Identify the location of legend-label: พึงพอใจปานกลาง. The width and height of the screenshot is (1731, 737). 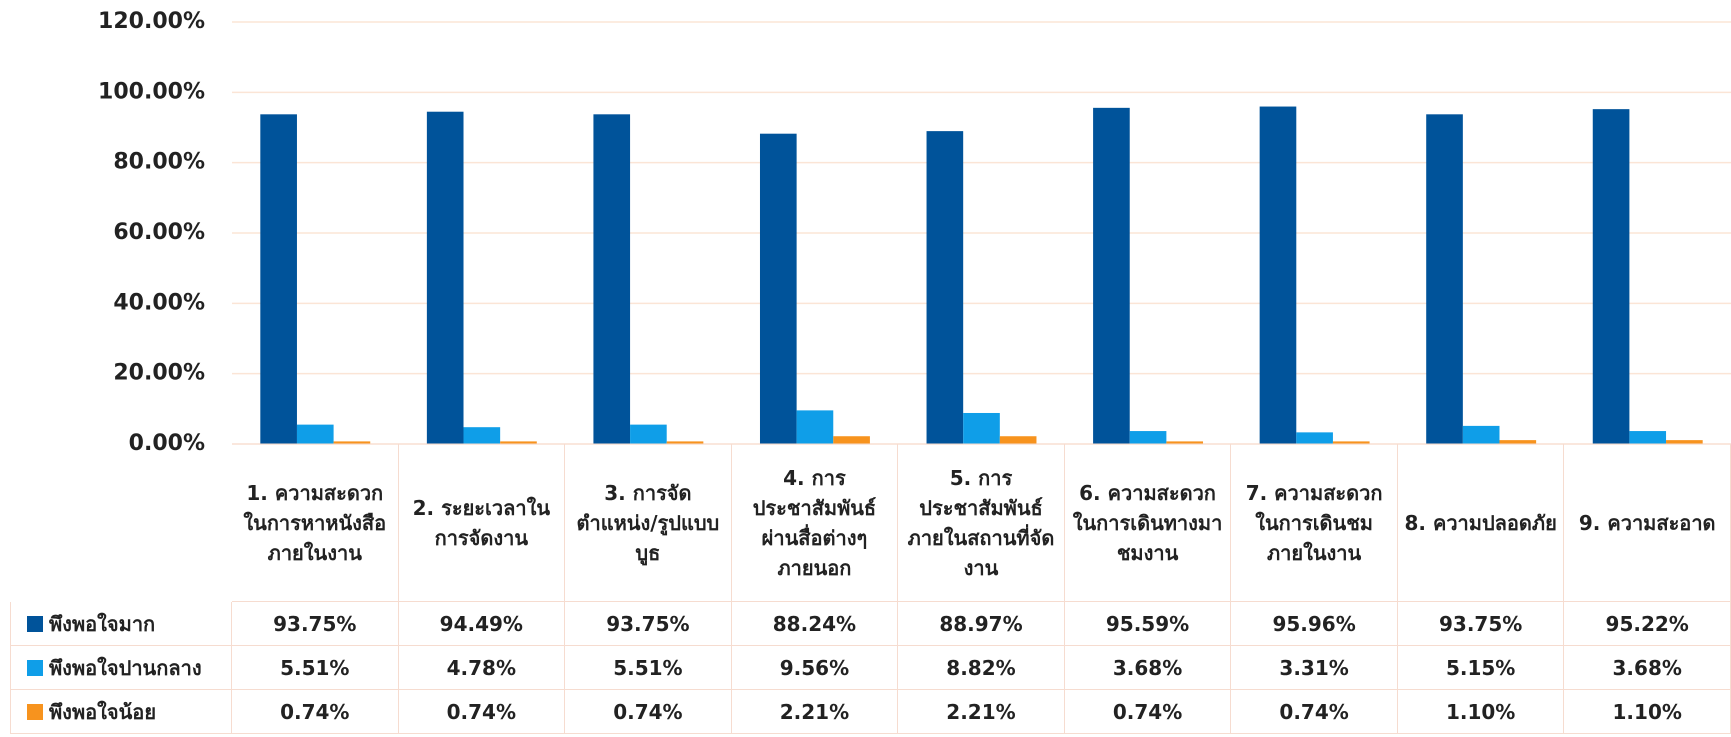
(125, 667).